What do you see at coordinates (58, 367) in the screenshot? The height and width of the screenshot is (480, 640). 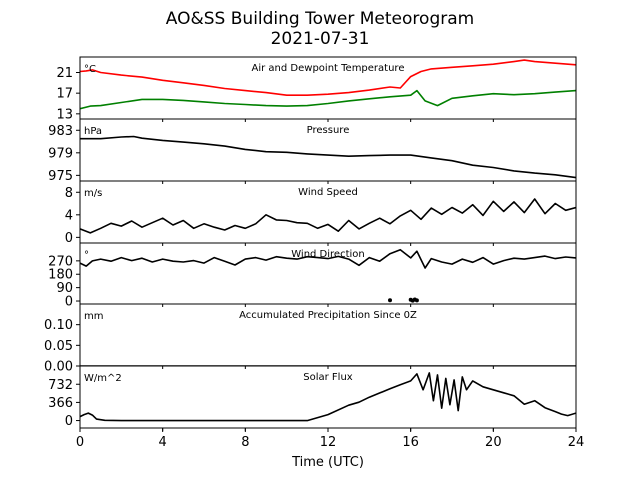 I see `panel-5-ytick-label: 0.00` at bounding box center [58, 367].